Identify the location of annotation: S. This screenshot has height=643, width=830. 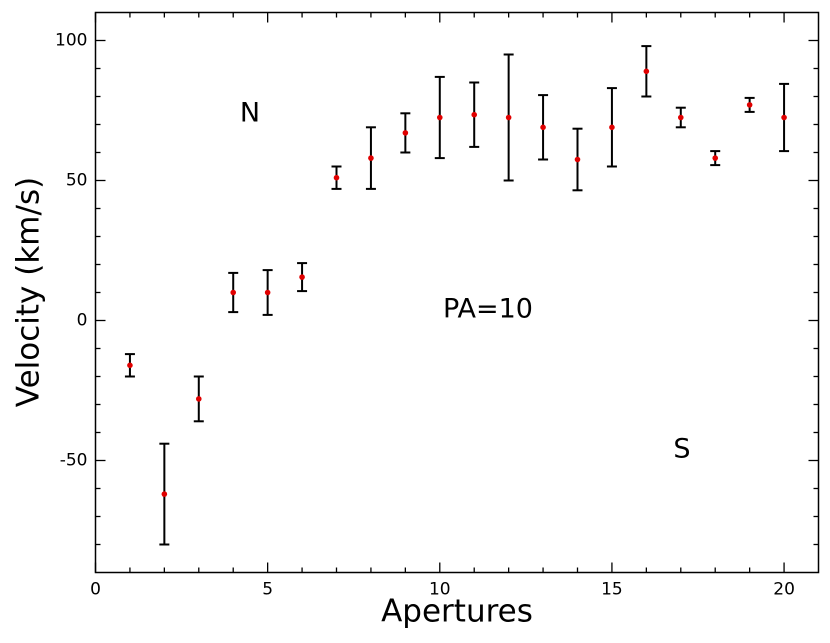
(681, 449).